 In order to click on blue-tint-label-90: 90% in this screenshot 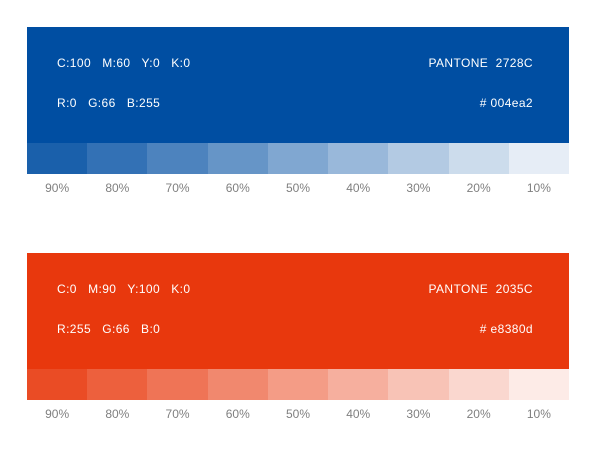, I will do `click(57, 188)`.